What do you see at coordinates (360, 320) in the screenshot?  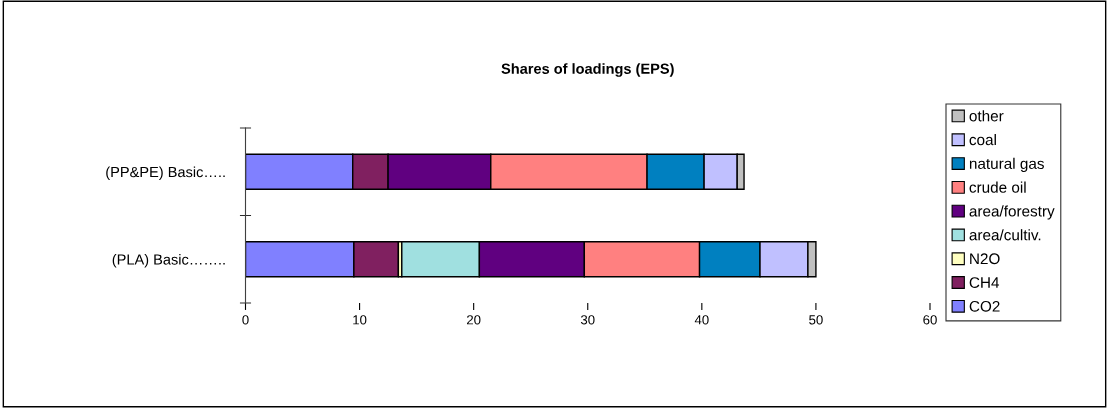 I see `x-tick-label: 10` at bounding box center [360, 320].